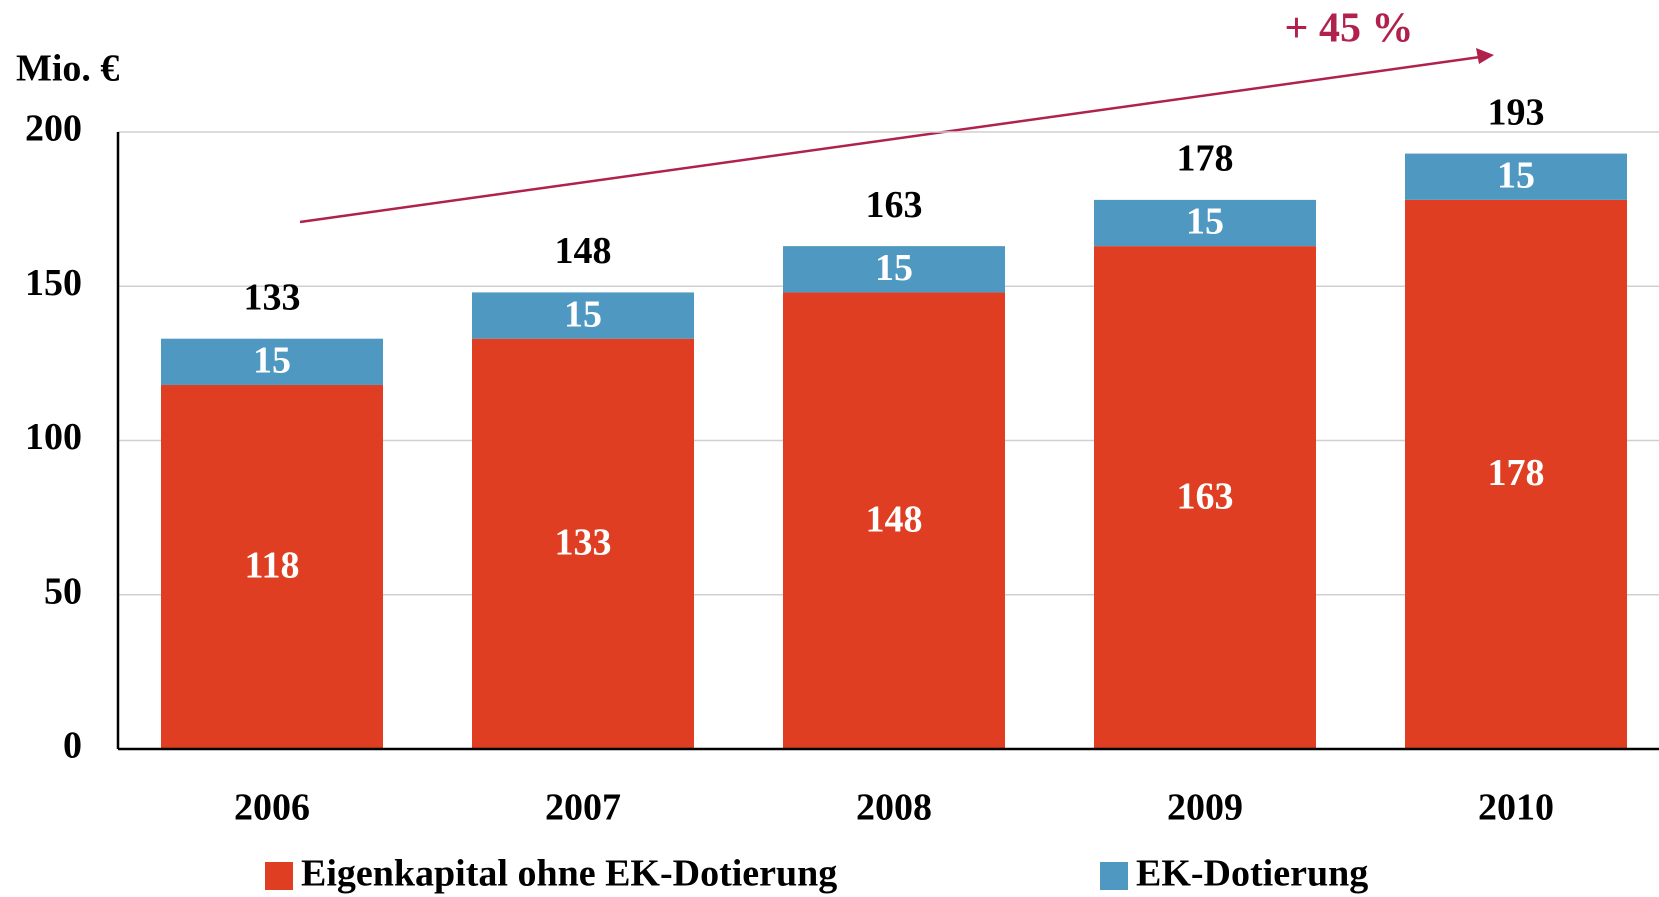 This screenshot has width=1659, height=897. I want to click on trend-arrow, so click(890, 139).